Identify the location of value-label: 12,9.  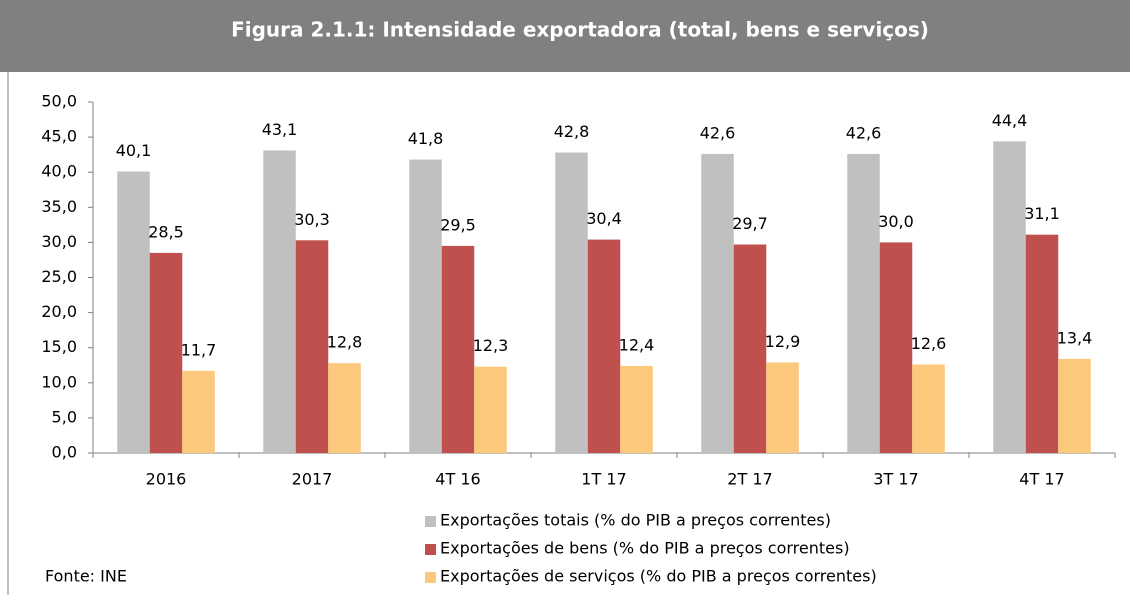
(783, 341).